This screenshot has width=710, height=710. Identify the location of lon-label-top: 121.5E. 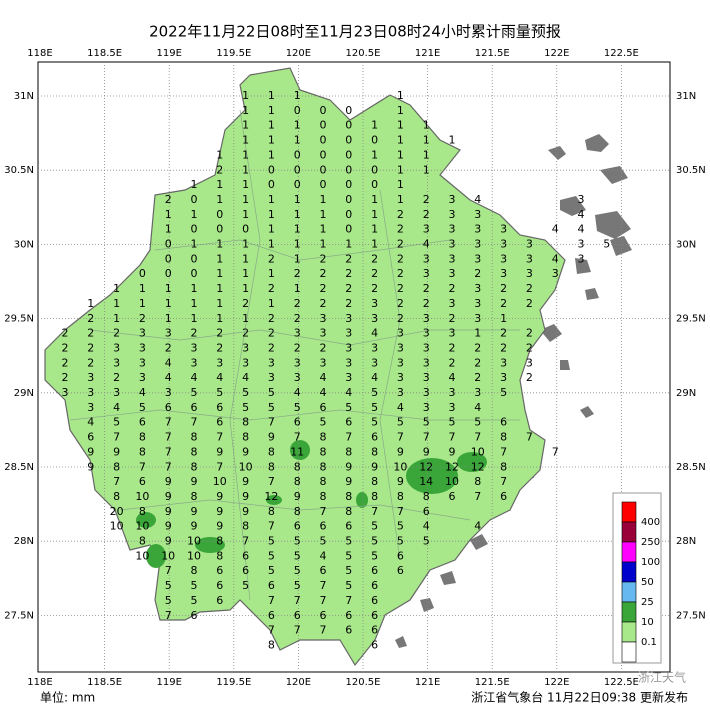
(492, 53).